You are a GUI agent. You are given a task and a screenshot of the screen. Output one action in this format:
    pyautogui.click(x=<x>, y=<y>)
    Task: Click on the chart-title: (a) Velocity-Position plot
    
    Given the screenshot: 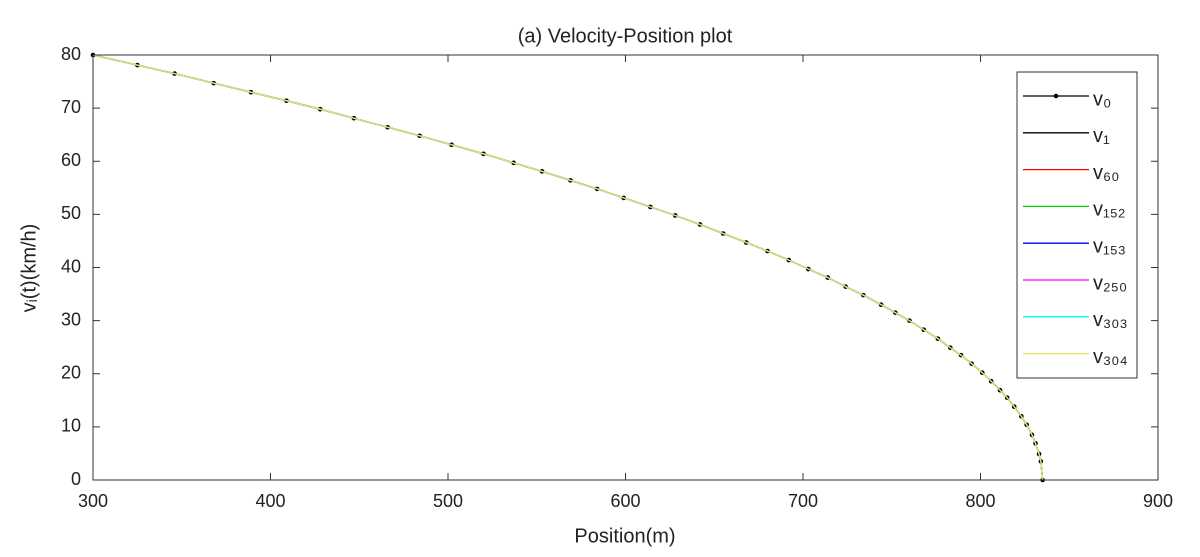 What is the action you would take?
    pyautogui.click(x=625, y=36)
    